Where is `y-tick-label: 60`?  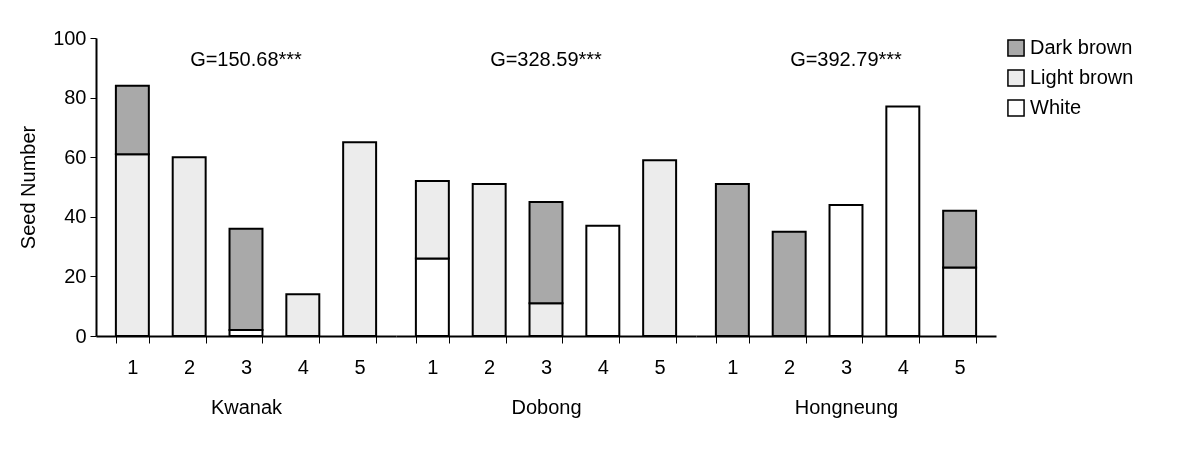
y-tick-label: 60 is located at coordinates (75, 156).